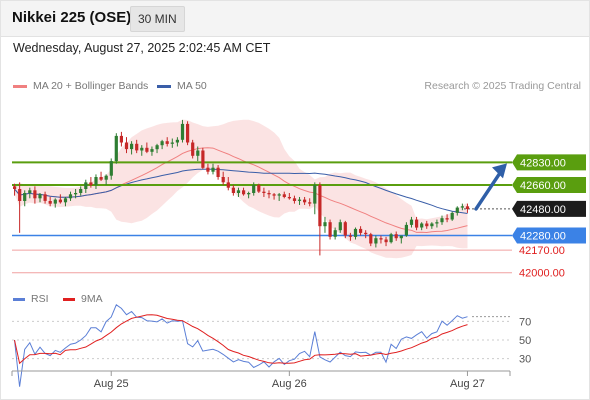 The width and height of the screenshot is (590, 400). I want to click on legend-rsi-ma: 9MA, so click(83, 299).